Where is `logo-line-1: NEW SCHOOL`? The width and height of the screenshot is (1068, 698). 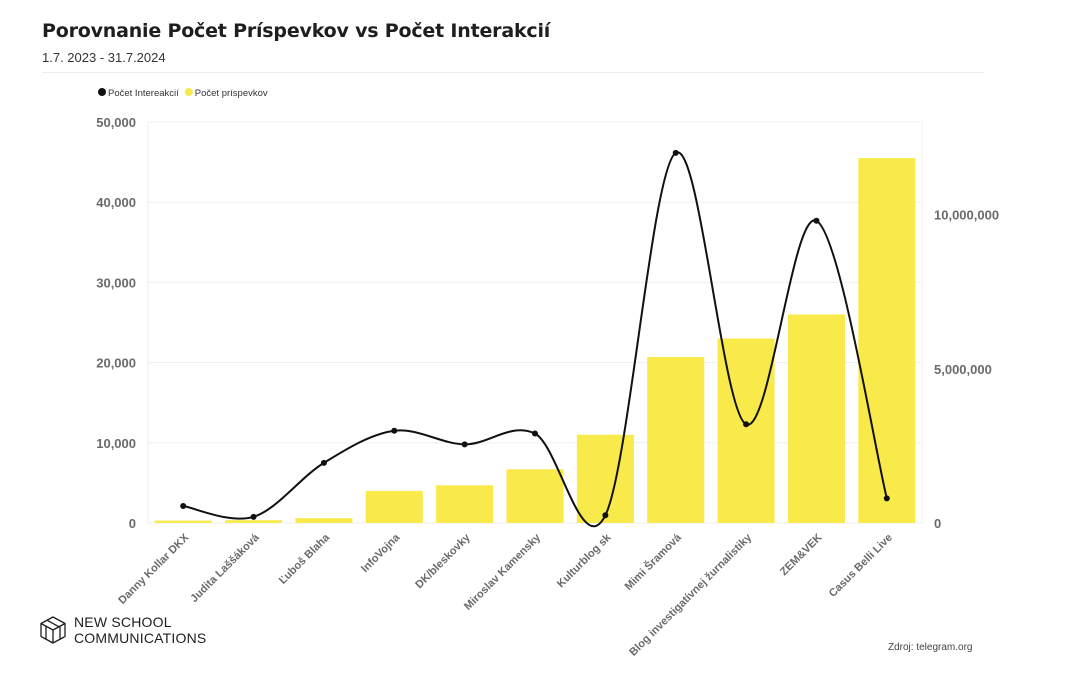
logo-line-1: NEW SCHOOL is located at coordinates (123, 622).